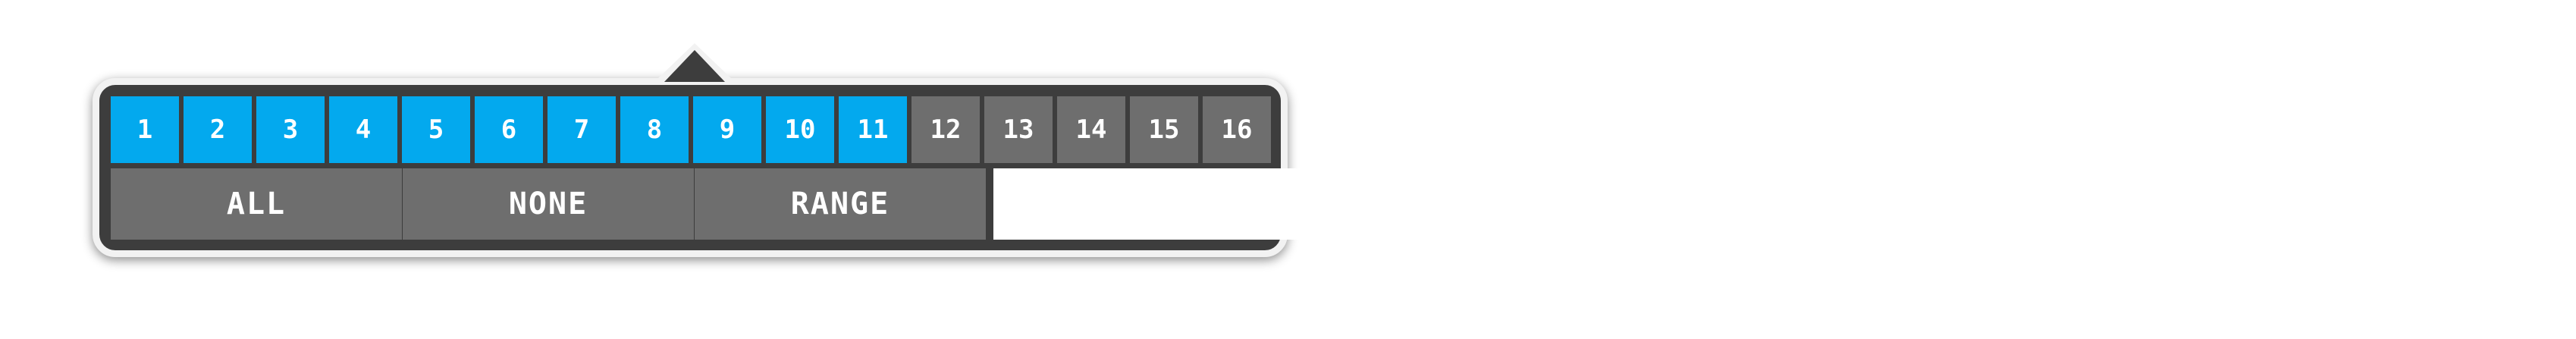 This screenshot has width=2576, height=339. Describe the element at coordinates (548, 204) in the screenshot. I see `select-none-button: NONE` at that location.